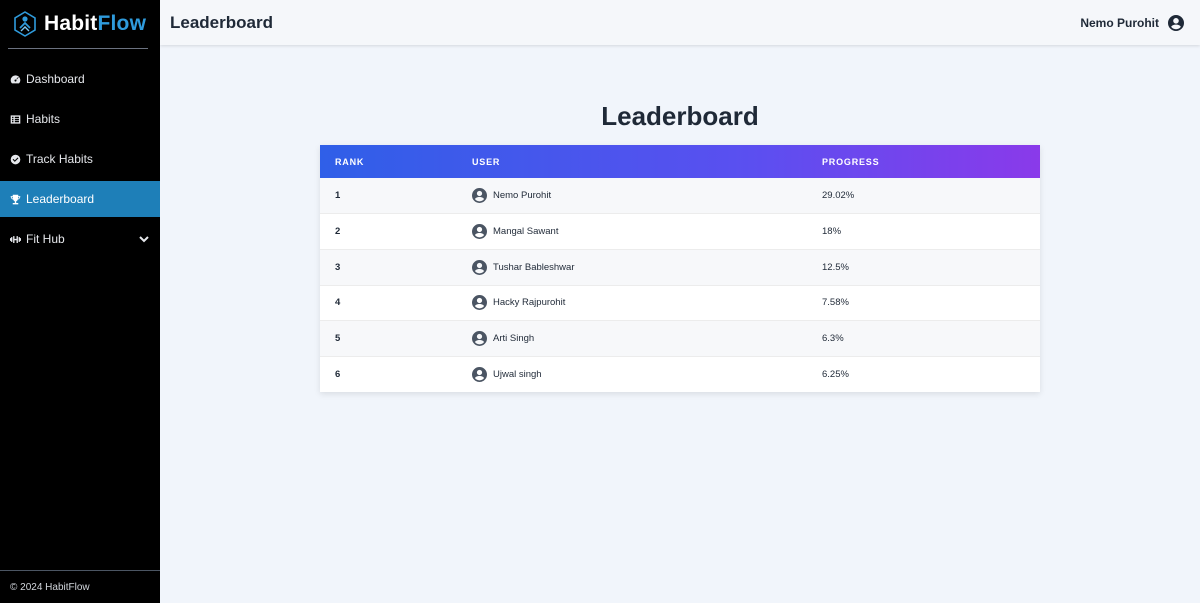  What do you see at coordinates (1176, 22) in the screenshot?
I see `user-circle-icon` at bounding box center [1176, 22].